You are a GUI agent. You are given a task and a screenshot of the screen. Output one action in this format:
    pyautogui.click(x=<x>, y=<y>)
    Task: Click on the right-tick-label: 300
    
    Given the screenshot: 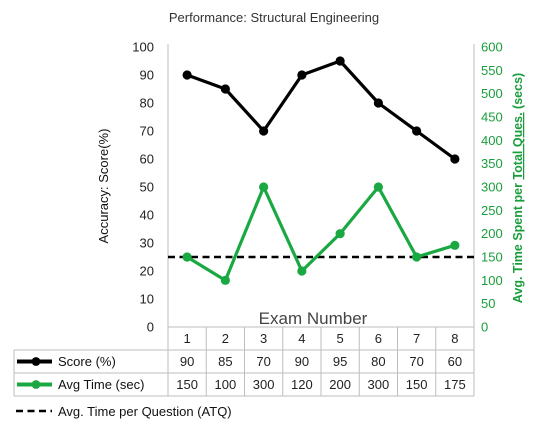 What is the action you would take?
    pyautogui.click(x=492, y=187)
    